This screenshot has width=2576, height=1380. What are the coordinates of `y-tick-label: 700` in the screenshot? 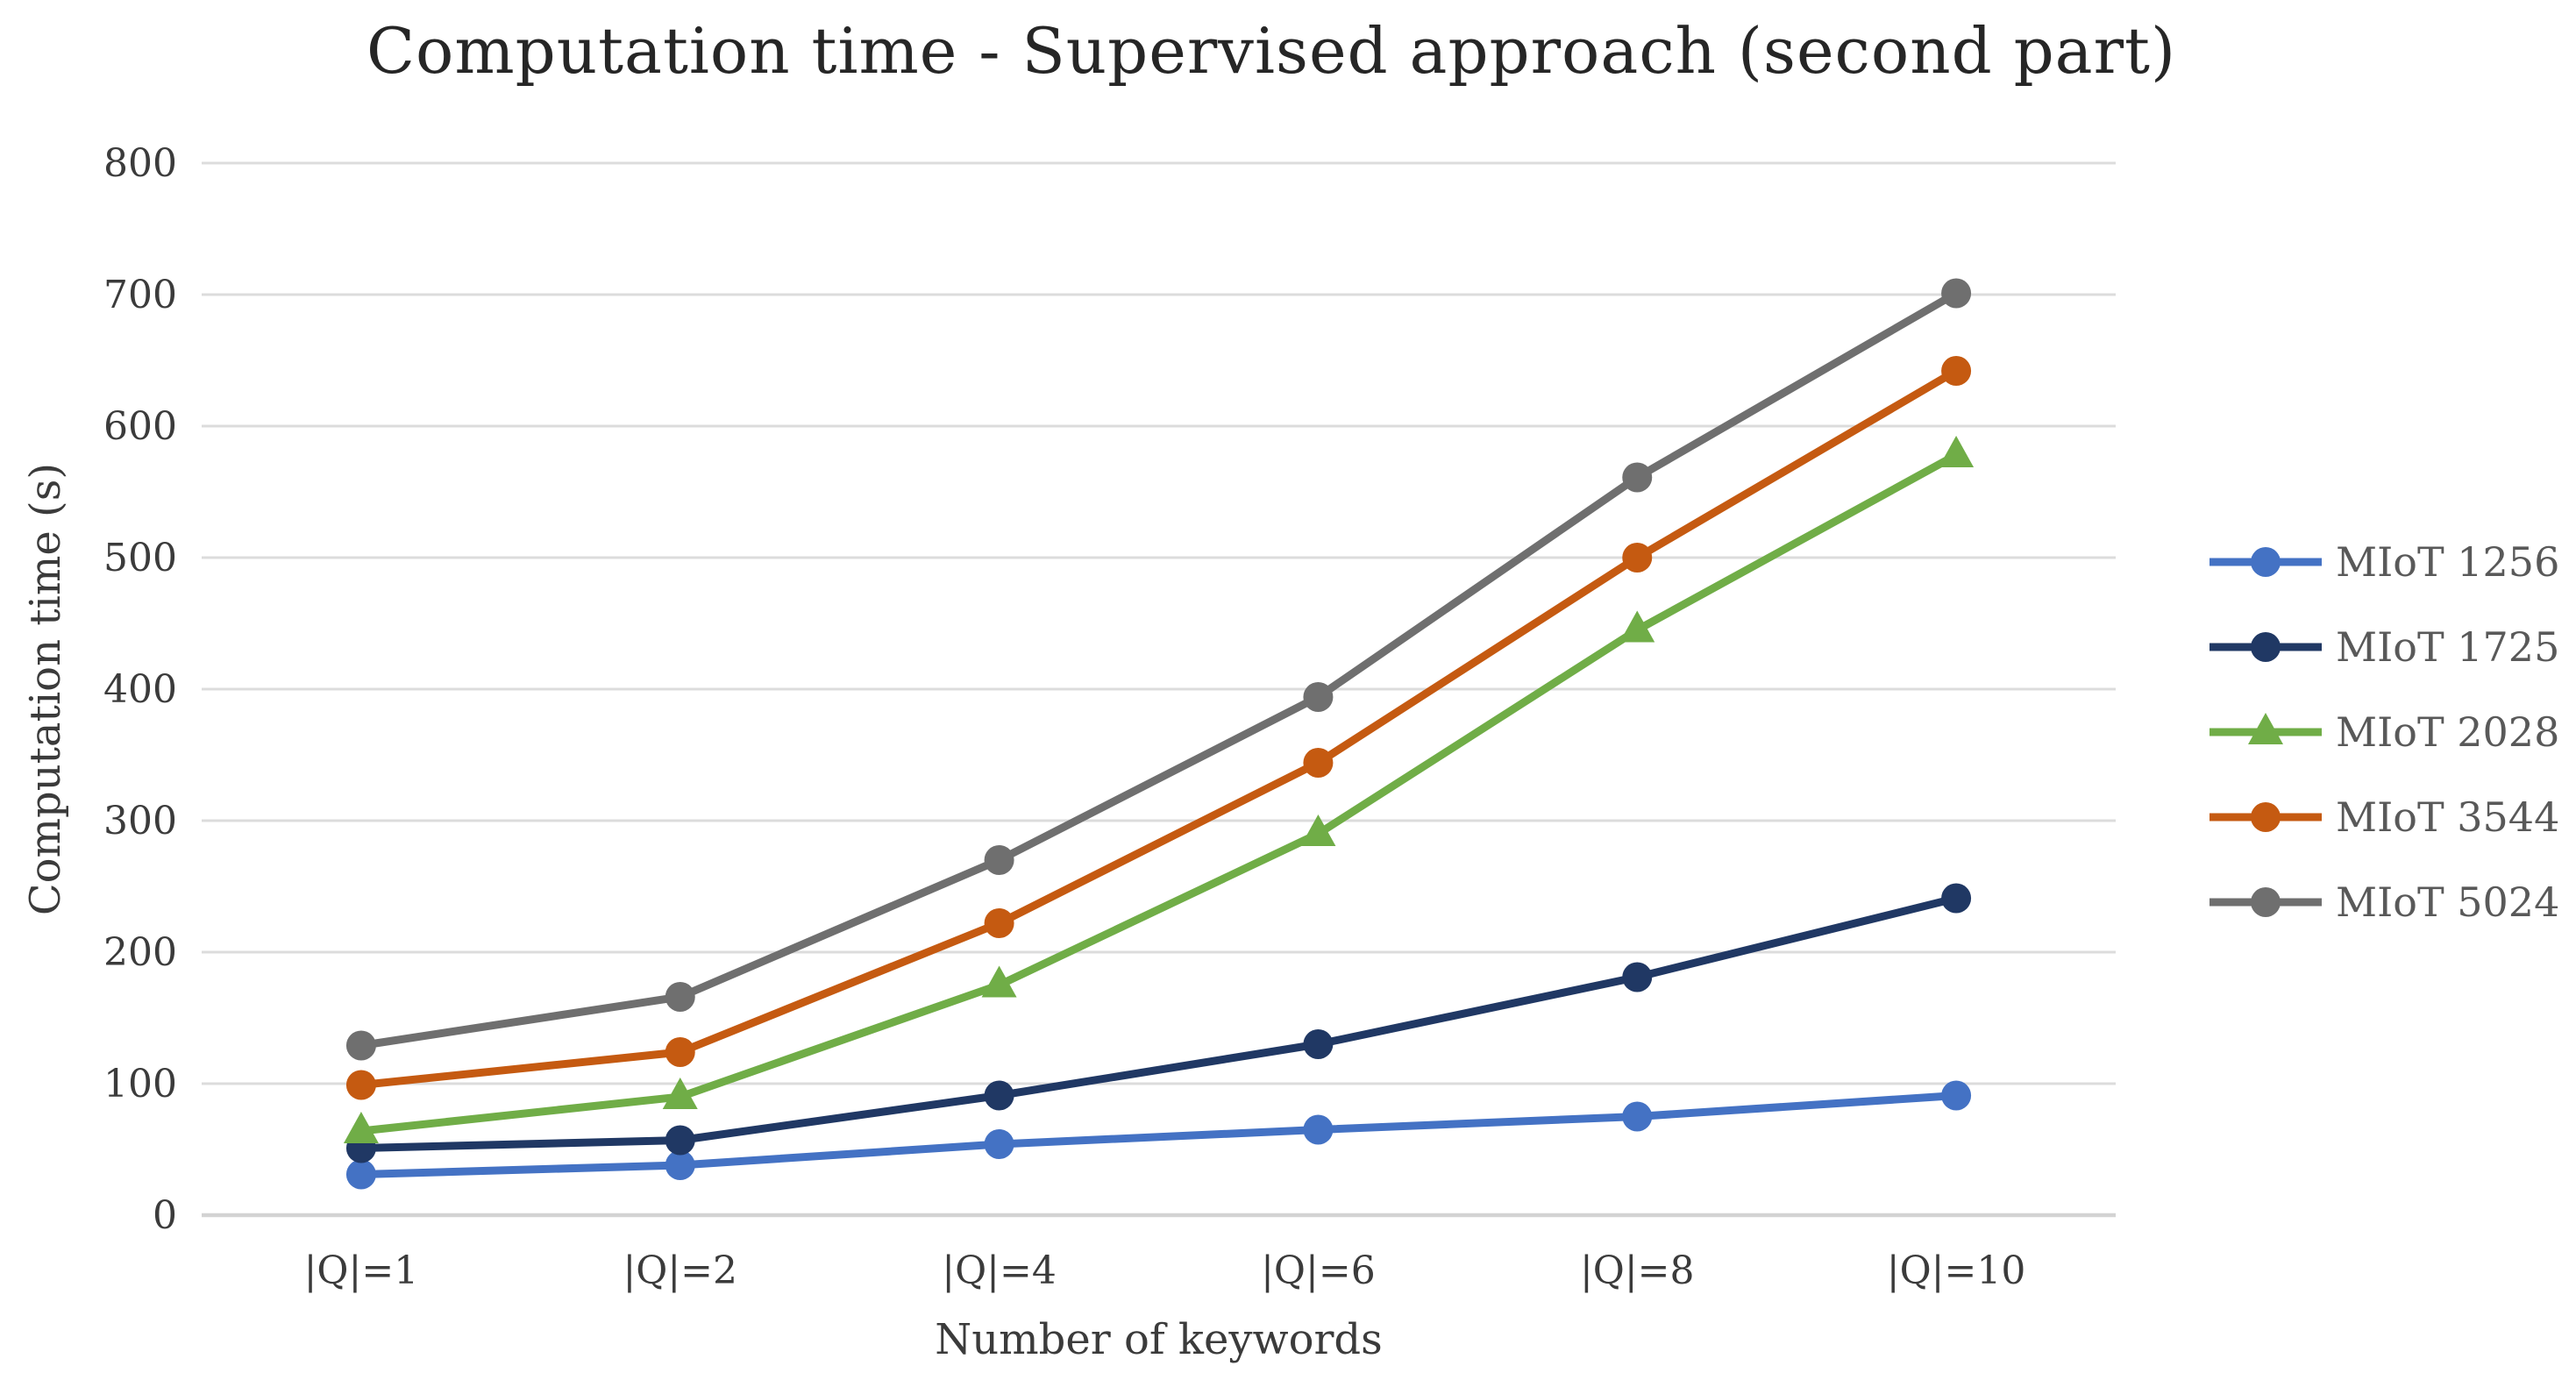 It's located at (140, 295).